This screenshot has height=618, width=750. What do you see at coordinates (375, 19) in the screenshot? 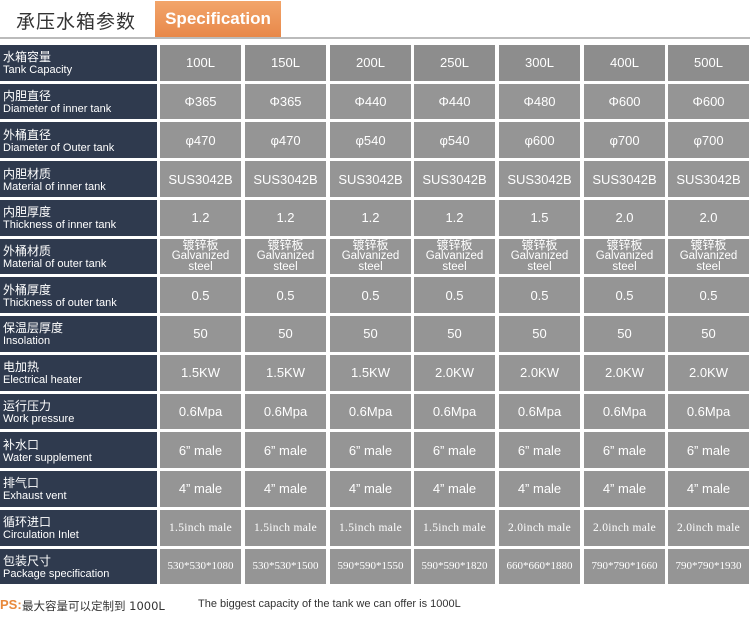
I see `header: 承压水箱参数 Specification` at bounding box center [375, 19].